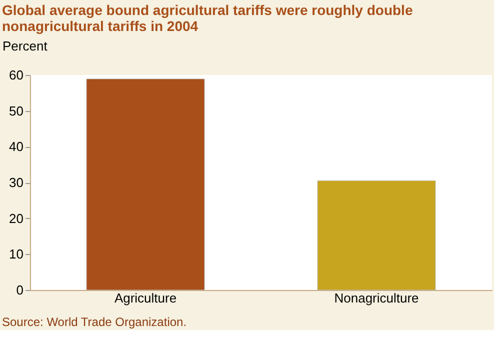 The image size is (501, 361). I want to click on x-tick-label: Nonagriculture, so click(376, 298).